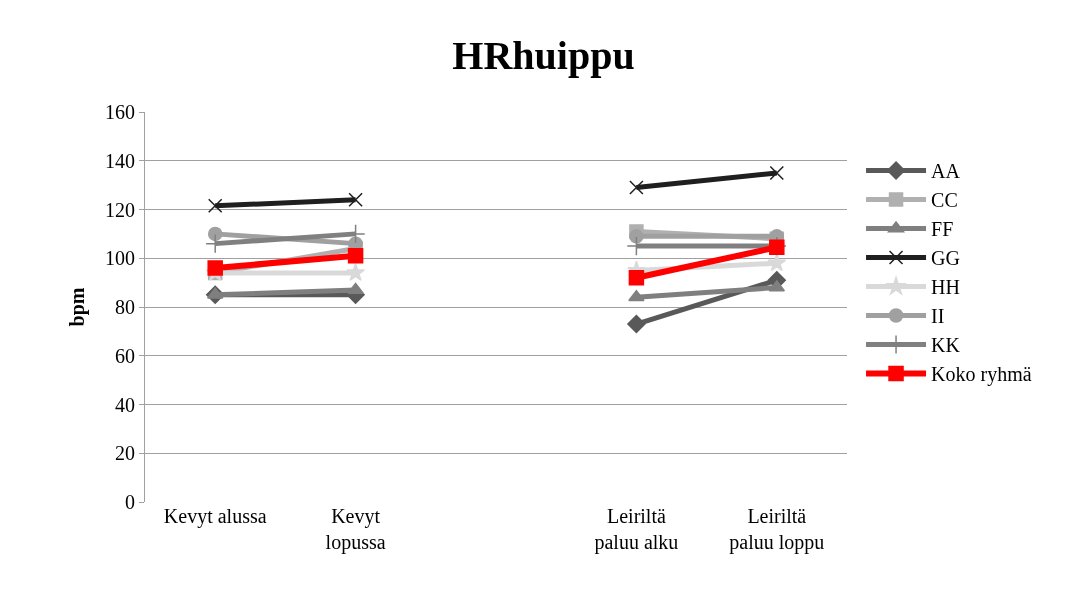 The height and width of the screenshot is (592, 1087). Describe the element at coordinates (942, 229) in the screenshot. I see `legend-label: FF` at that location.